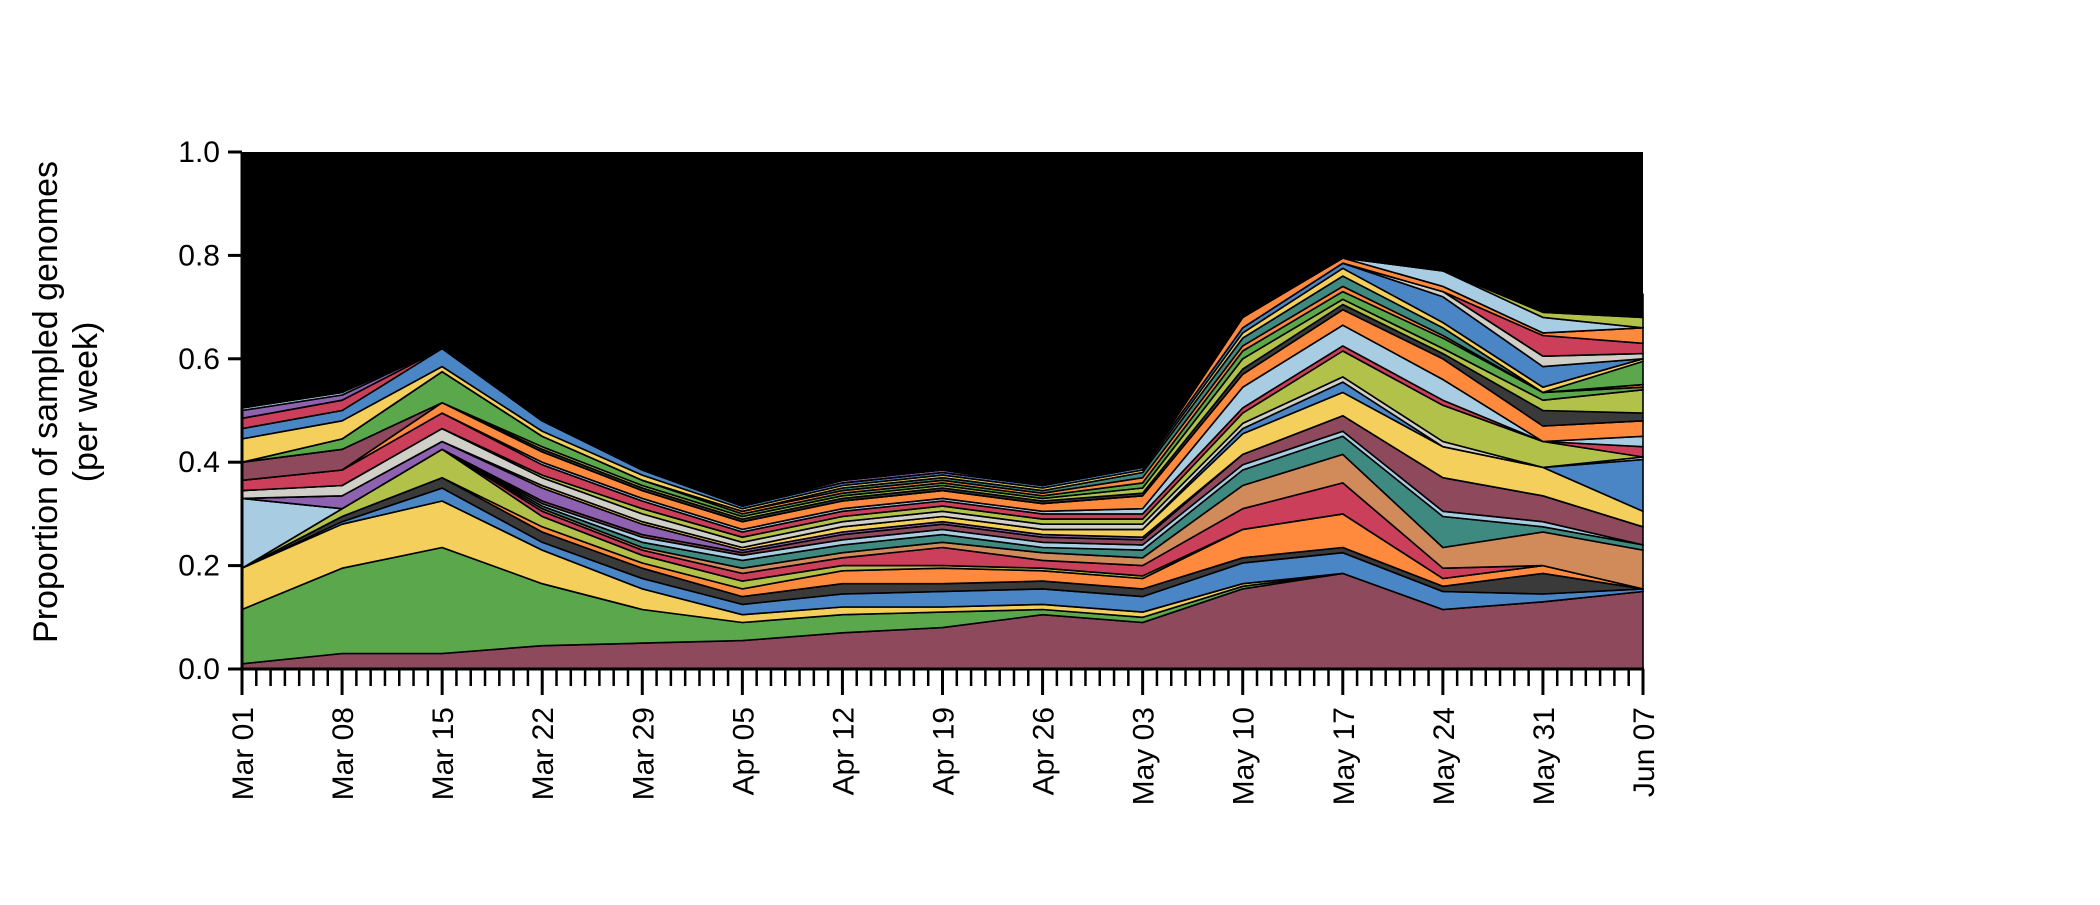  Describe the element at coordinates (543, 753) in the screenshot. I see `x-tick-label: Mar 22` at that location.